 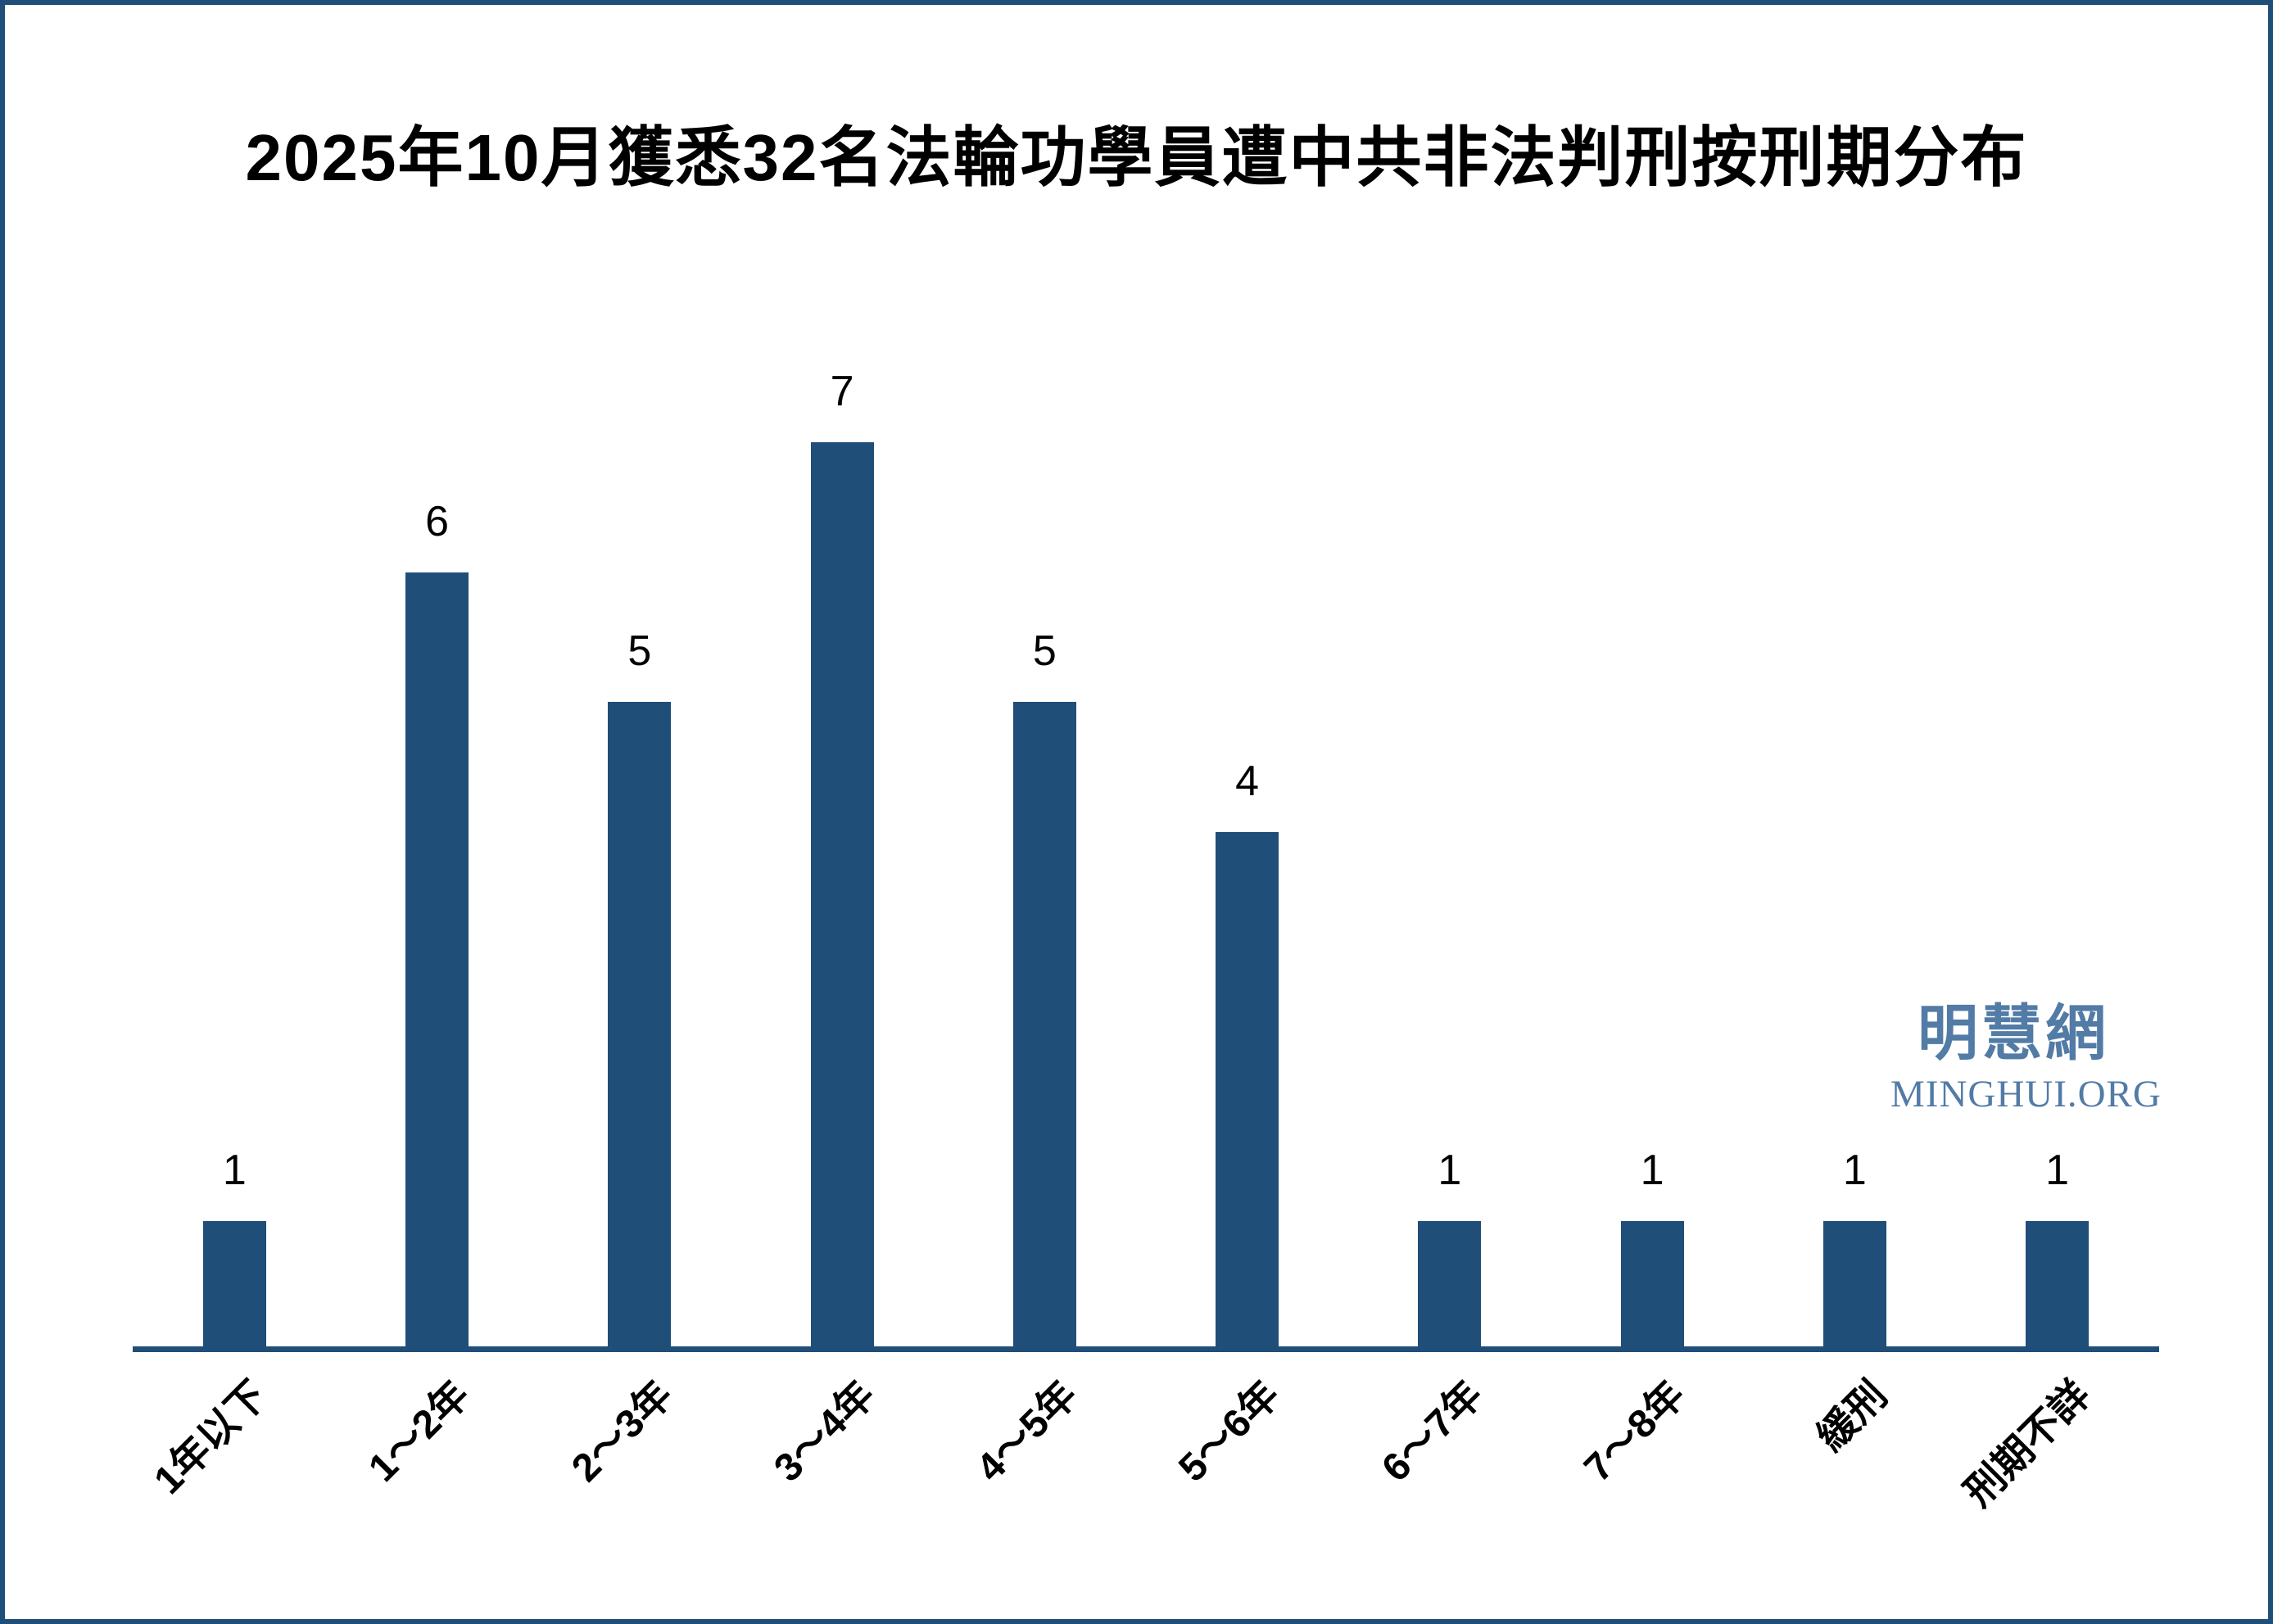 What do you see at coordinates (825, 1432) in the screenshot?
I see `x-tick-label: 3〜4年` at bounding box center [825, 1432].